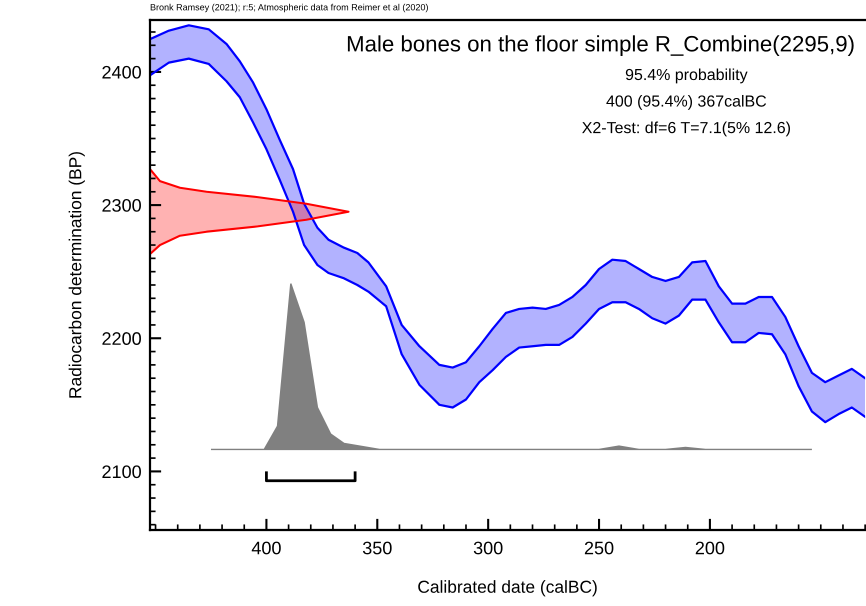  I want to click on annotation: 400 (95.4%) 367calBC, so click(686, 102).